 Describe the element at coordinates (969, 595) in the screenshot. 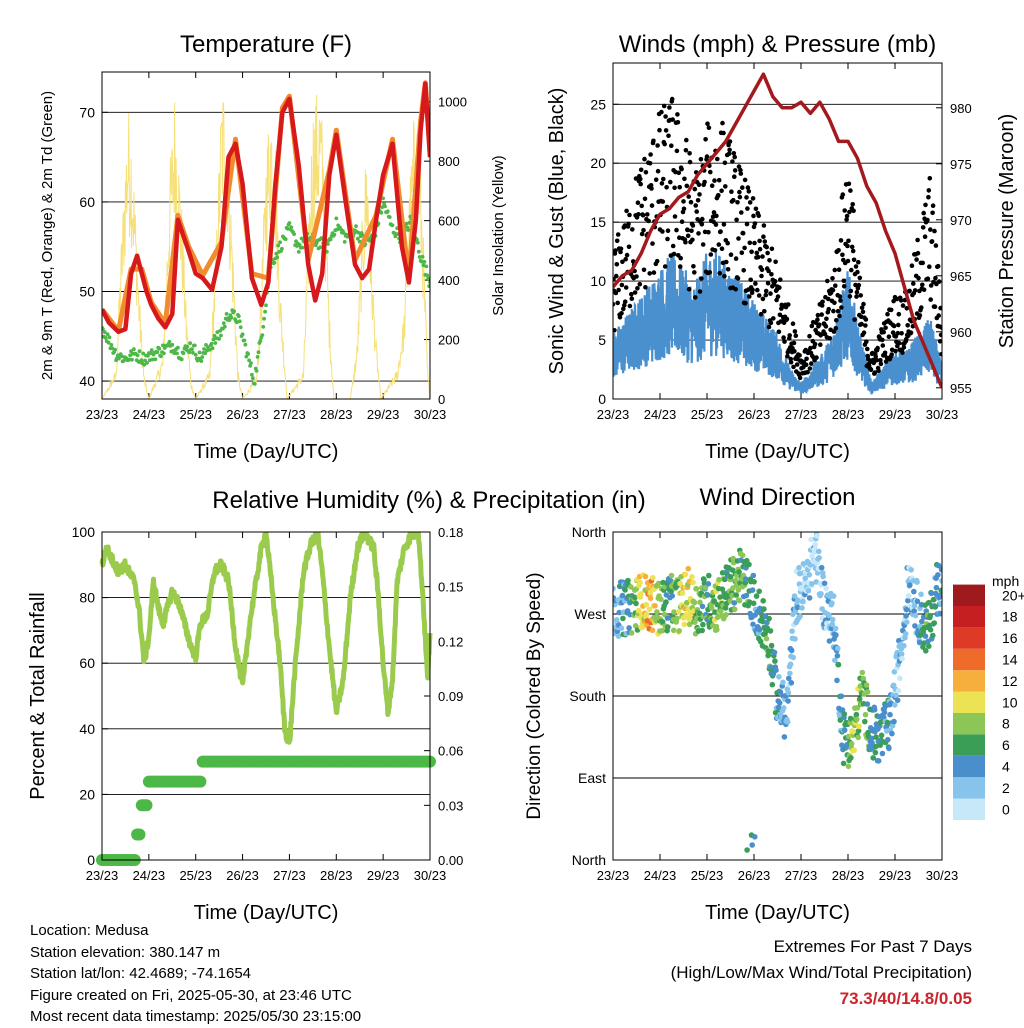

I see `legend-swatch` at that location.